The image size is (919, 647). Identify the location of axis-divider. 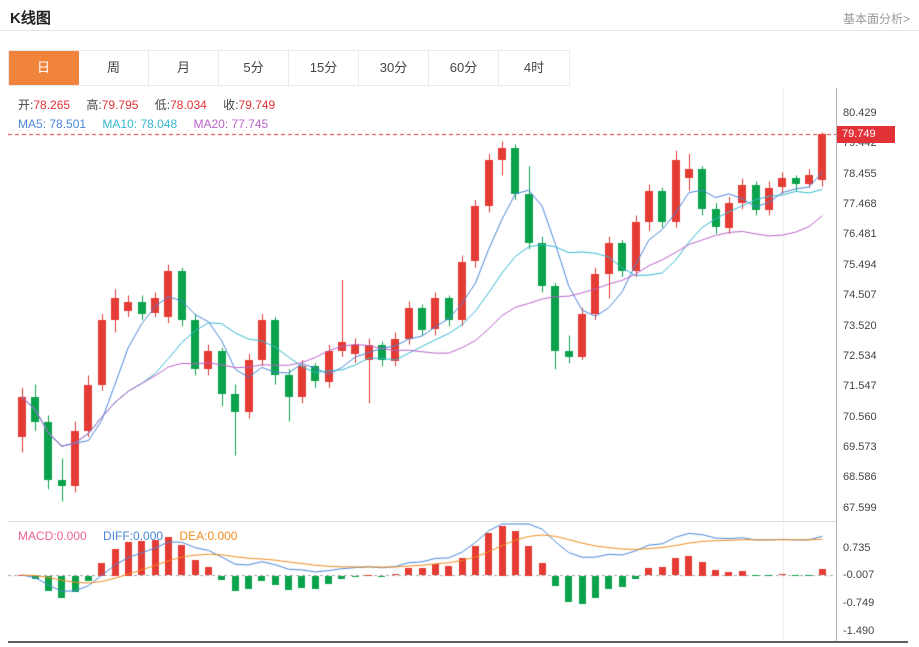
(836, 364).